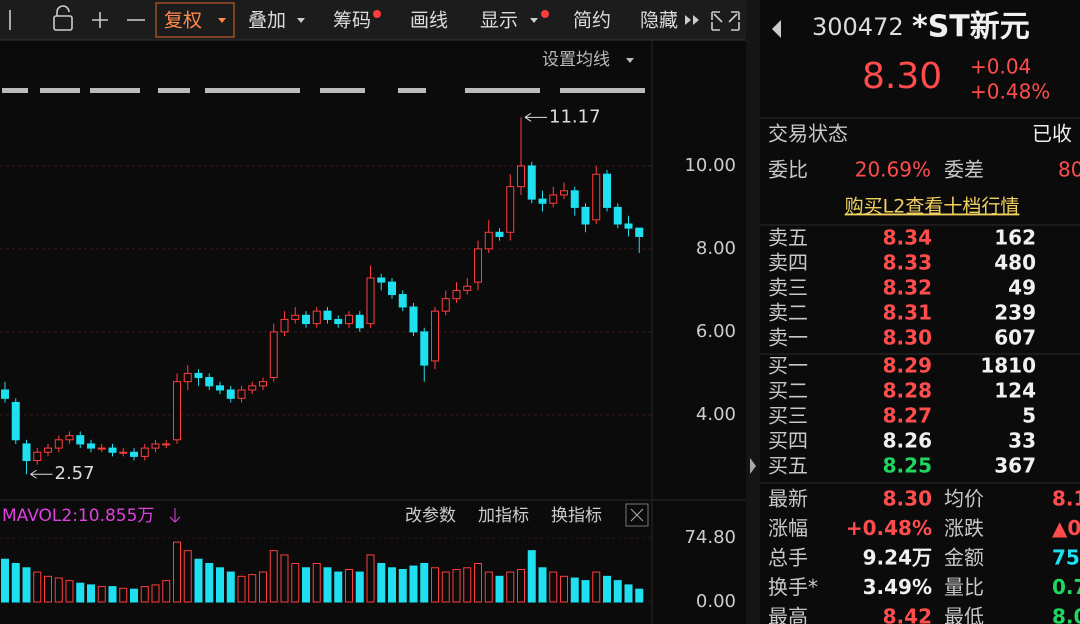 This screenshot has height=624, width=1080. I want to click on book-level: 卖一, so click(788, 338).